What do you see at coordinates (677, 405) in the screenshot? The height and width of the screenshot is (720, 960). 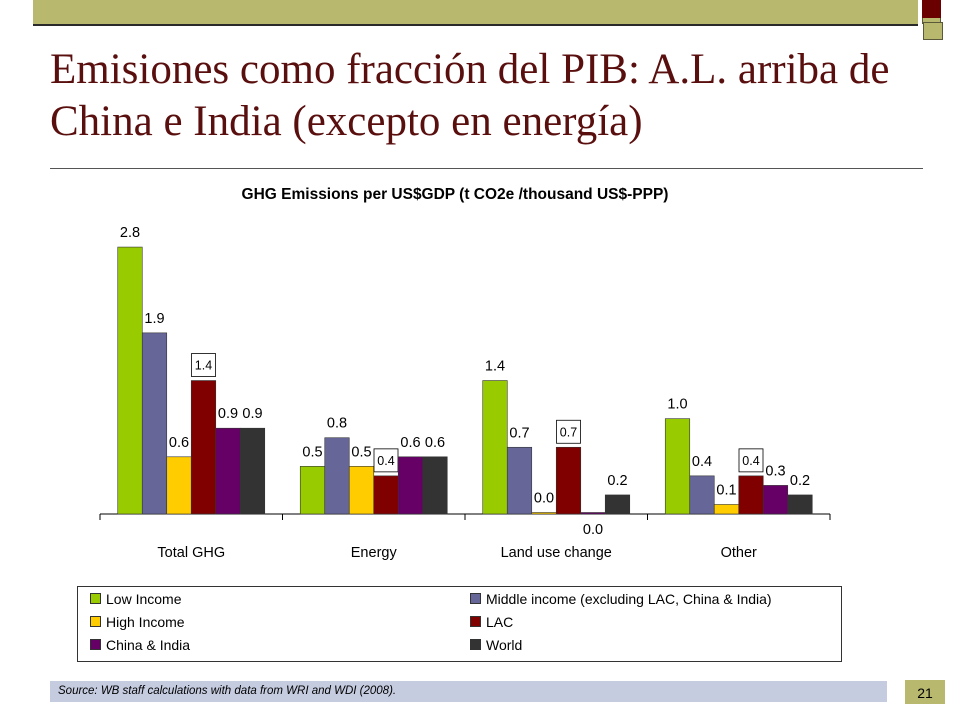 I see `data-label: 1.0` at bounding box center [677, 405].